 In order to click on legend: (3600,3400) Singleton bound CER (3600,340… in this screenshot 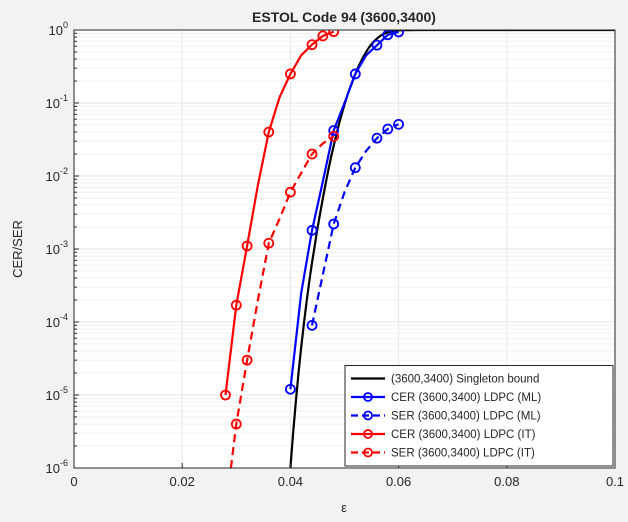, I will do `click(479, 416)`.